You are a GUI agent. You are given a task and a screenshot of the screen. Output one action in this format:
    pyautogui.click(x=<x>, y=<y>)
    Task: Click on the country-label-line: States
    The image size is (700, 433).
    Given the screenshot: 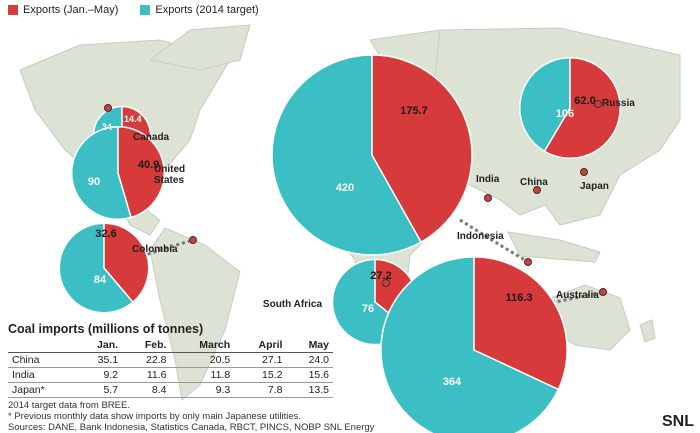 What is the action you would take?
    pyautogui.click(x=169, y=180)
    